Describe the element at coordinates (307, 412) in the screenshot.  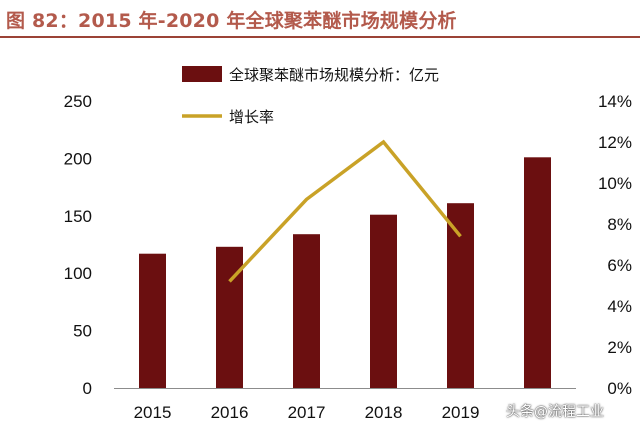
I see `x-tick-label: 2017` at that location.